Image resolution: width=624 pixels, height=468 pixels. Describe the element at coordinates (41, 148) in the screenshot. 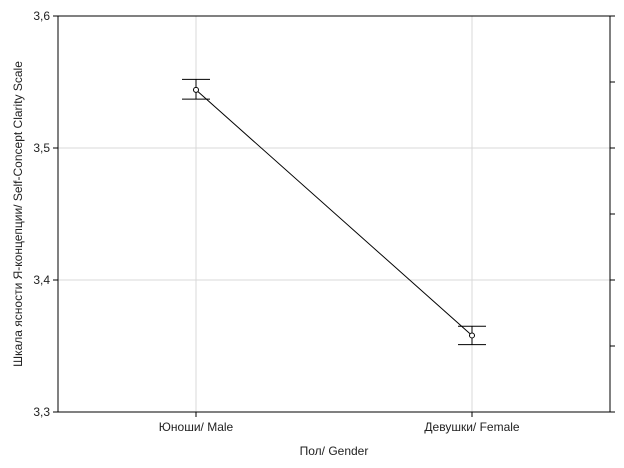

I see `y-tick-label: 3,5` at that location.